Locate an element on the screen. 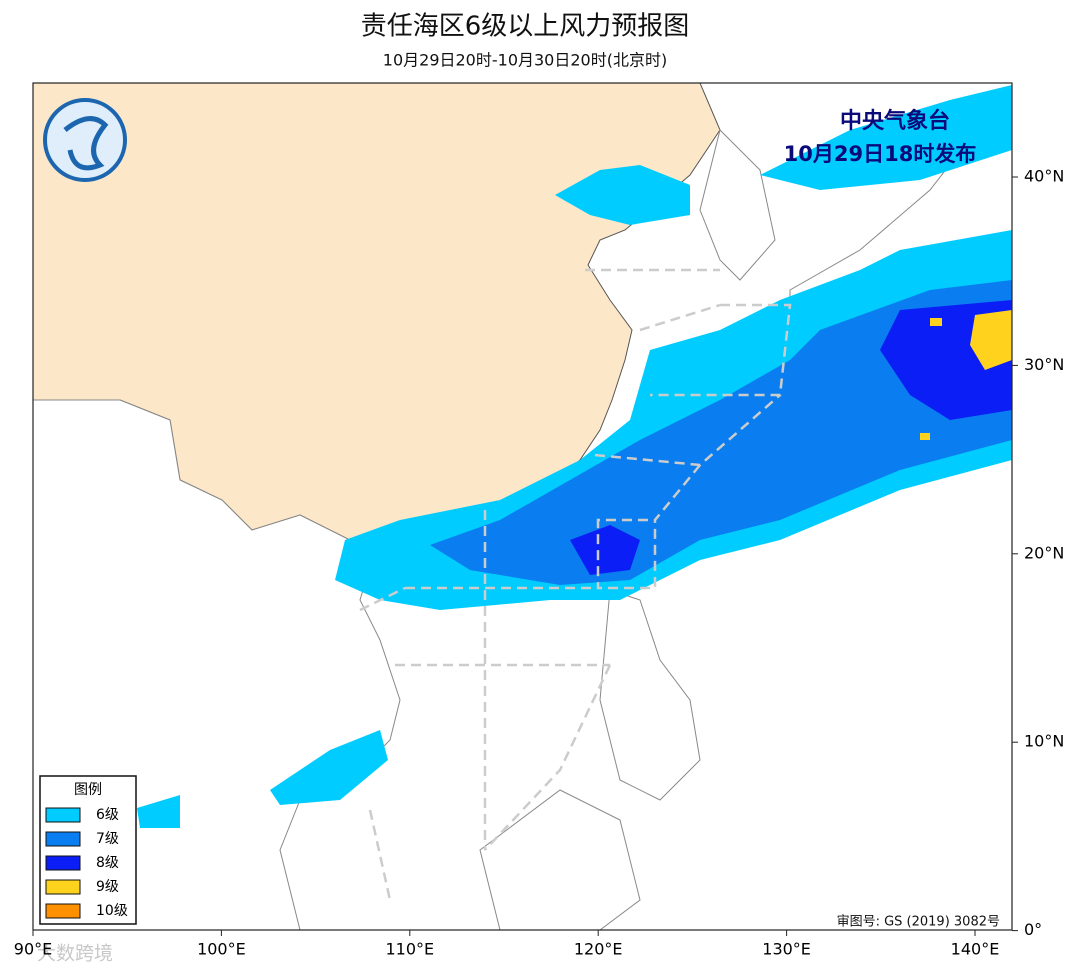 The height and width of the screenshot is (977, 1080). logo-mark is located at coordinates (86, 143).